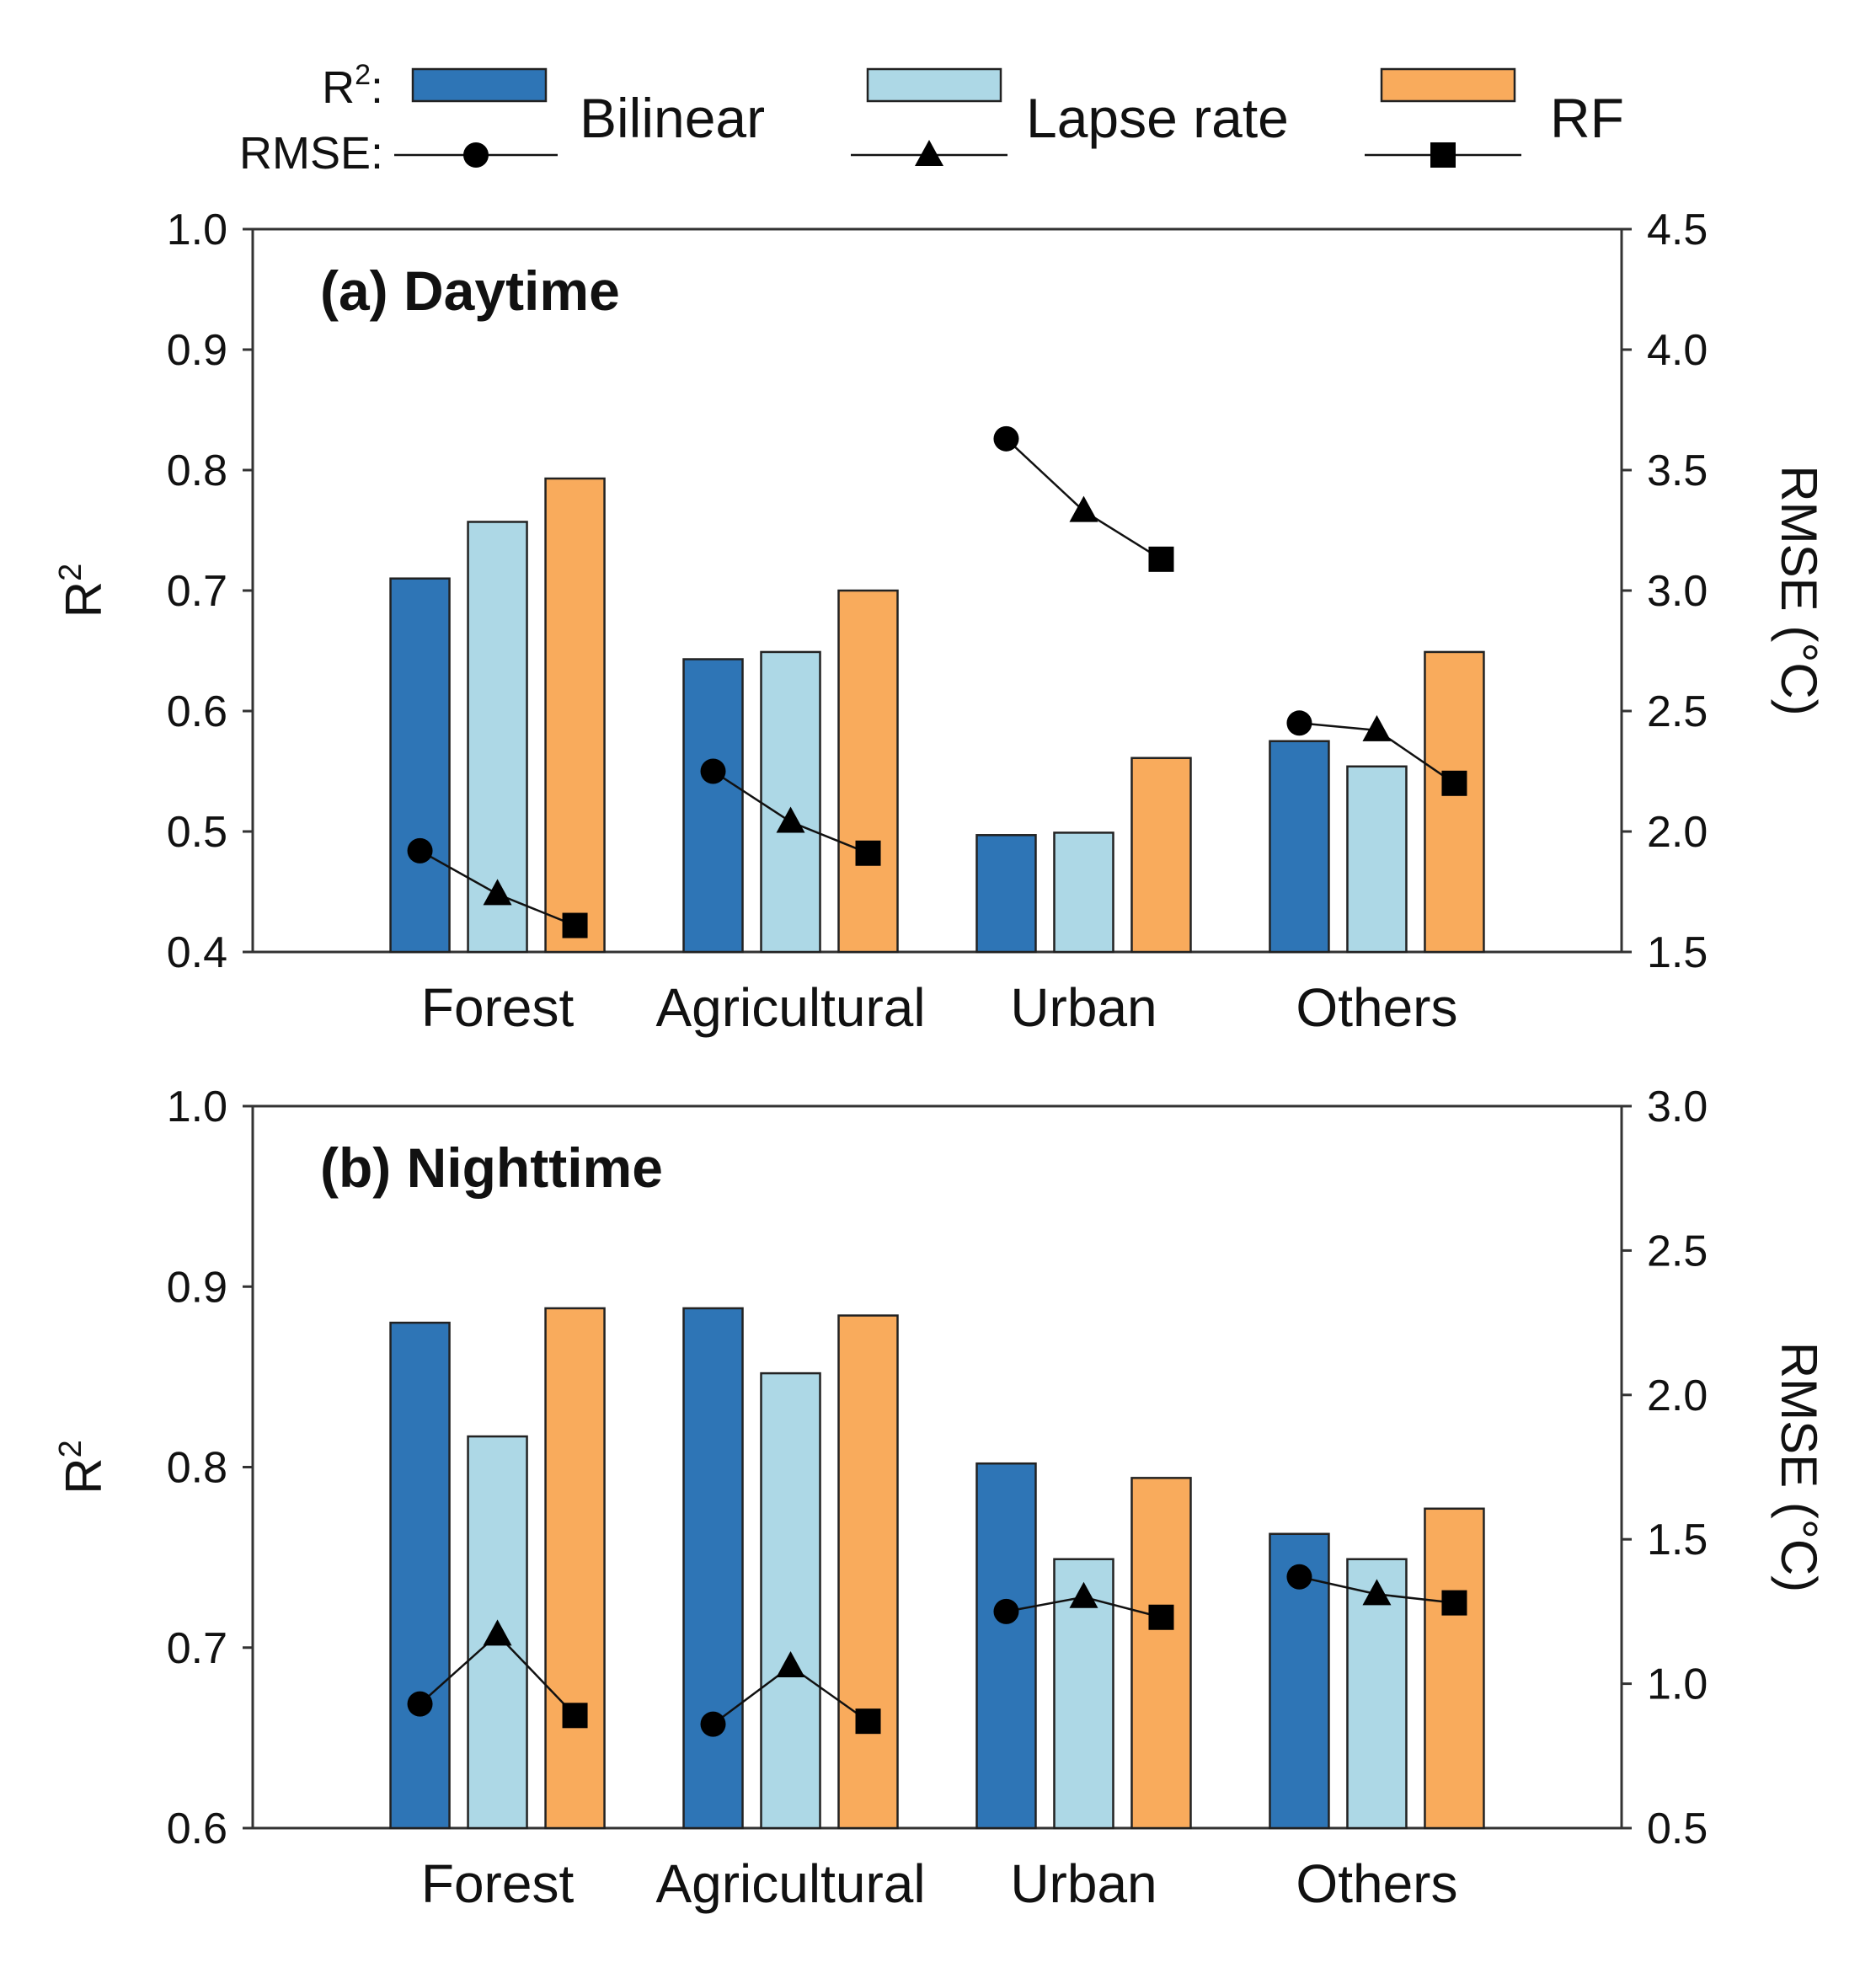 This screenshot has height=1973, width=1876. What do you see at coordinates (1677, 230) in the screenshot?
I see `y2-tick-label: 4.5` at bounding box center [1677, 230].